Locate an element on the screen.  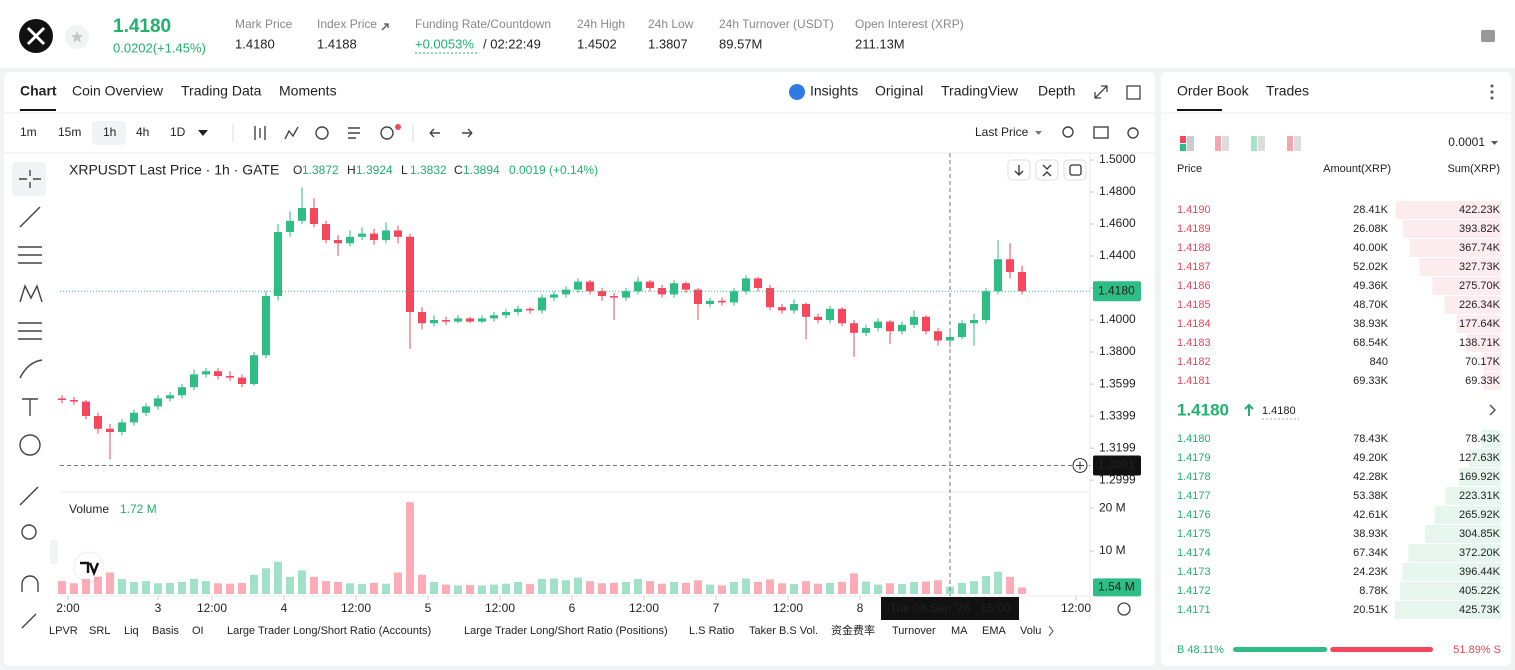
indicator: MA is located at coordinates (959, 631).